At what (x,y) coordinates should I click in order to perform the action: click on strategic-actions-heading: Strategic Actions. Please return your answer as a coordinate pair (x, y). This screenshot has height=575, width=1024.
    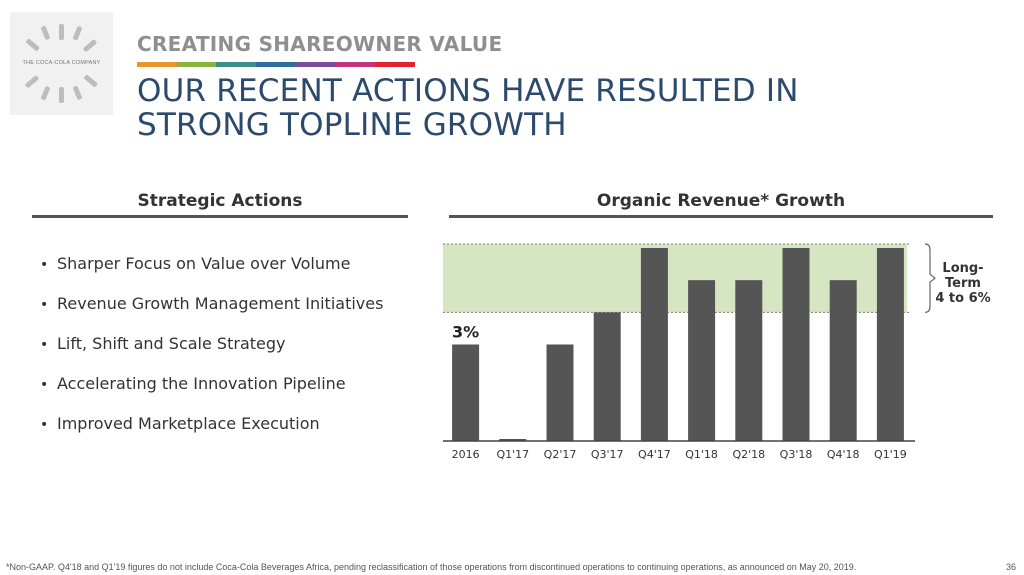
    Looking at the image, I should click on (220, 201).